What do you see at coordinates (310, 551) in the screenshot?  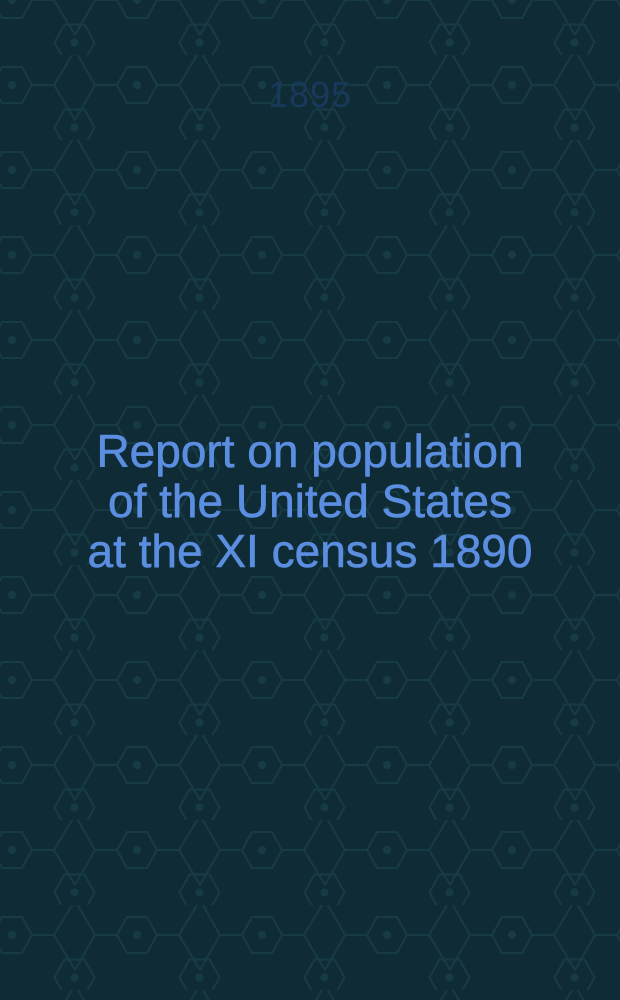 I see `title-line: at the XI census 1890` at bounding box center [310, 551].